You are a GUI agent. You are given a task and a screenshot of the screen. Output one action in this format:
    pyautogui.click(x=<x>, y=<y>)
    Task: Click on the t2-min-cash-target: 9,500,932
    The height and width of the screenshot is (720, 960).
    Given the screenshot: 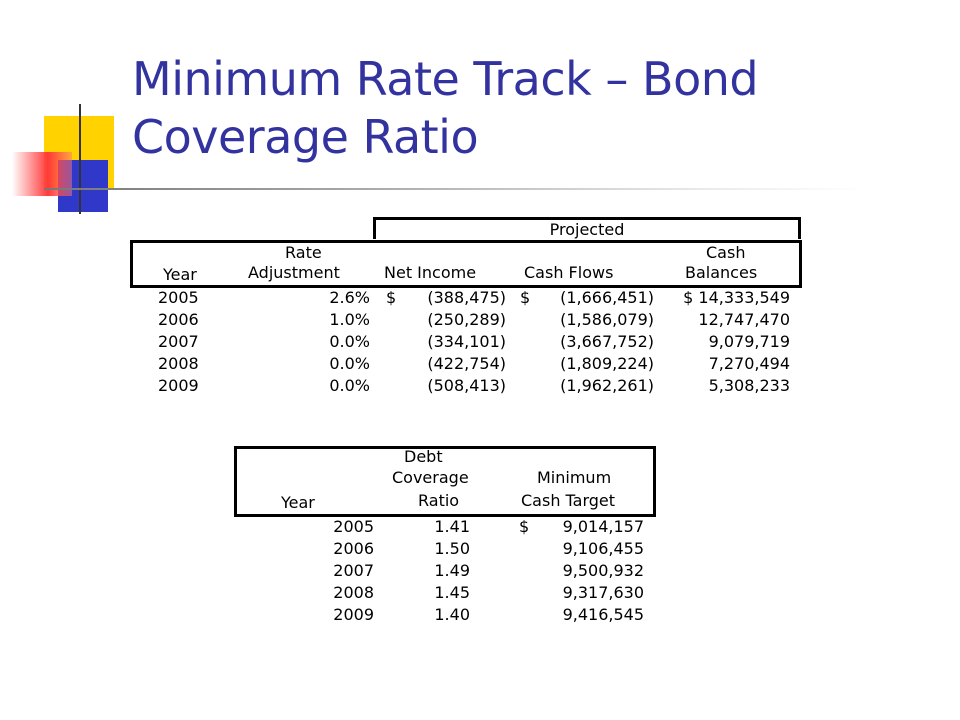 What is the action you would take?
    pyautogui.click(x=603, y=570)
    